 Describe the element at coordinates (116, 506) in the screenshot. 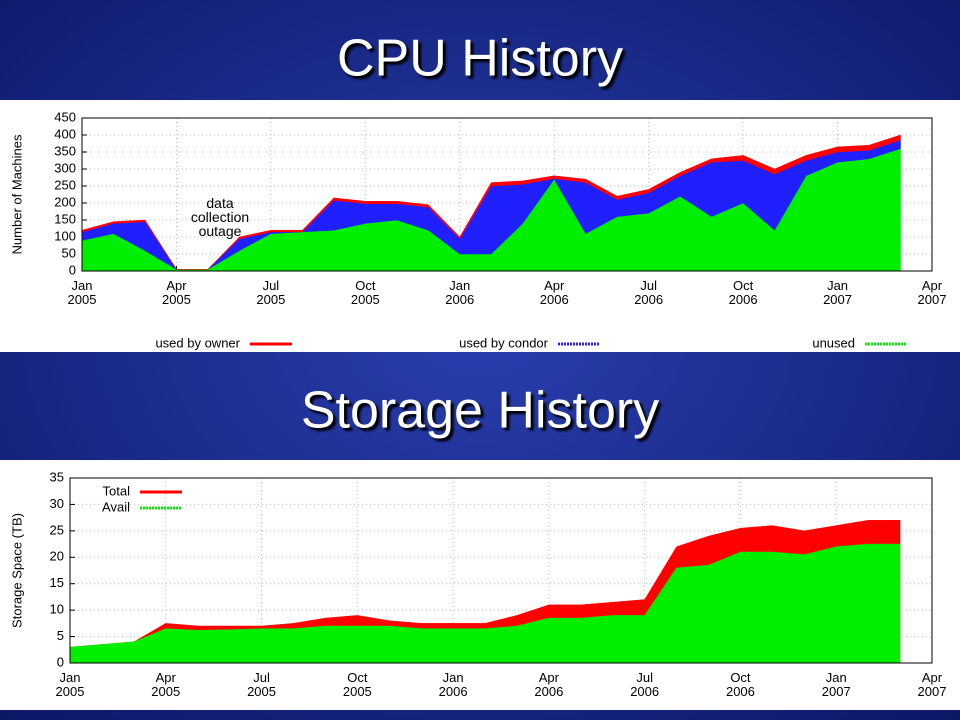

I see `legend-label: Avail` at that location.